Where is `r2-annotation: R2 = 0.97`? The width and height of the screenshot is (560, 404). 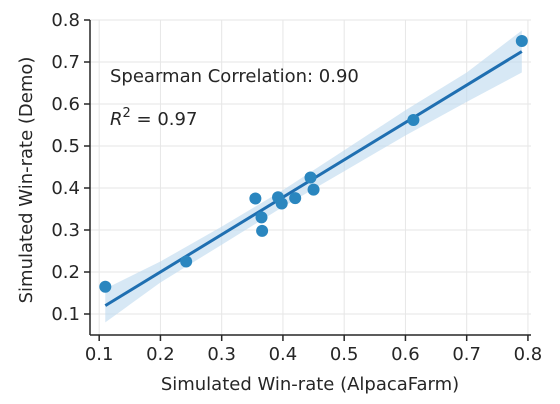 r2-annotation: R2 = 0.97 is located at coordinates (153, 118).